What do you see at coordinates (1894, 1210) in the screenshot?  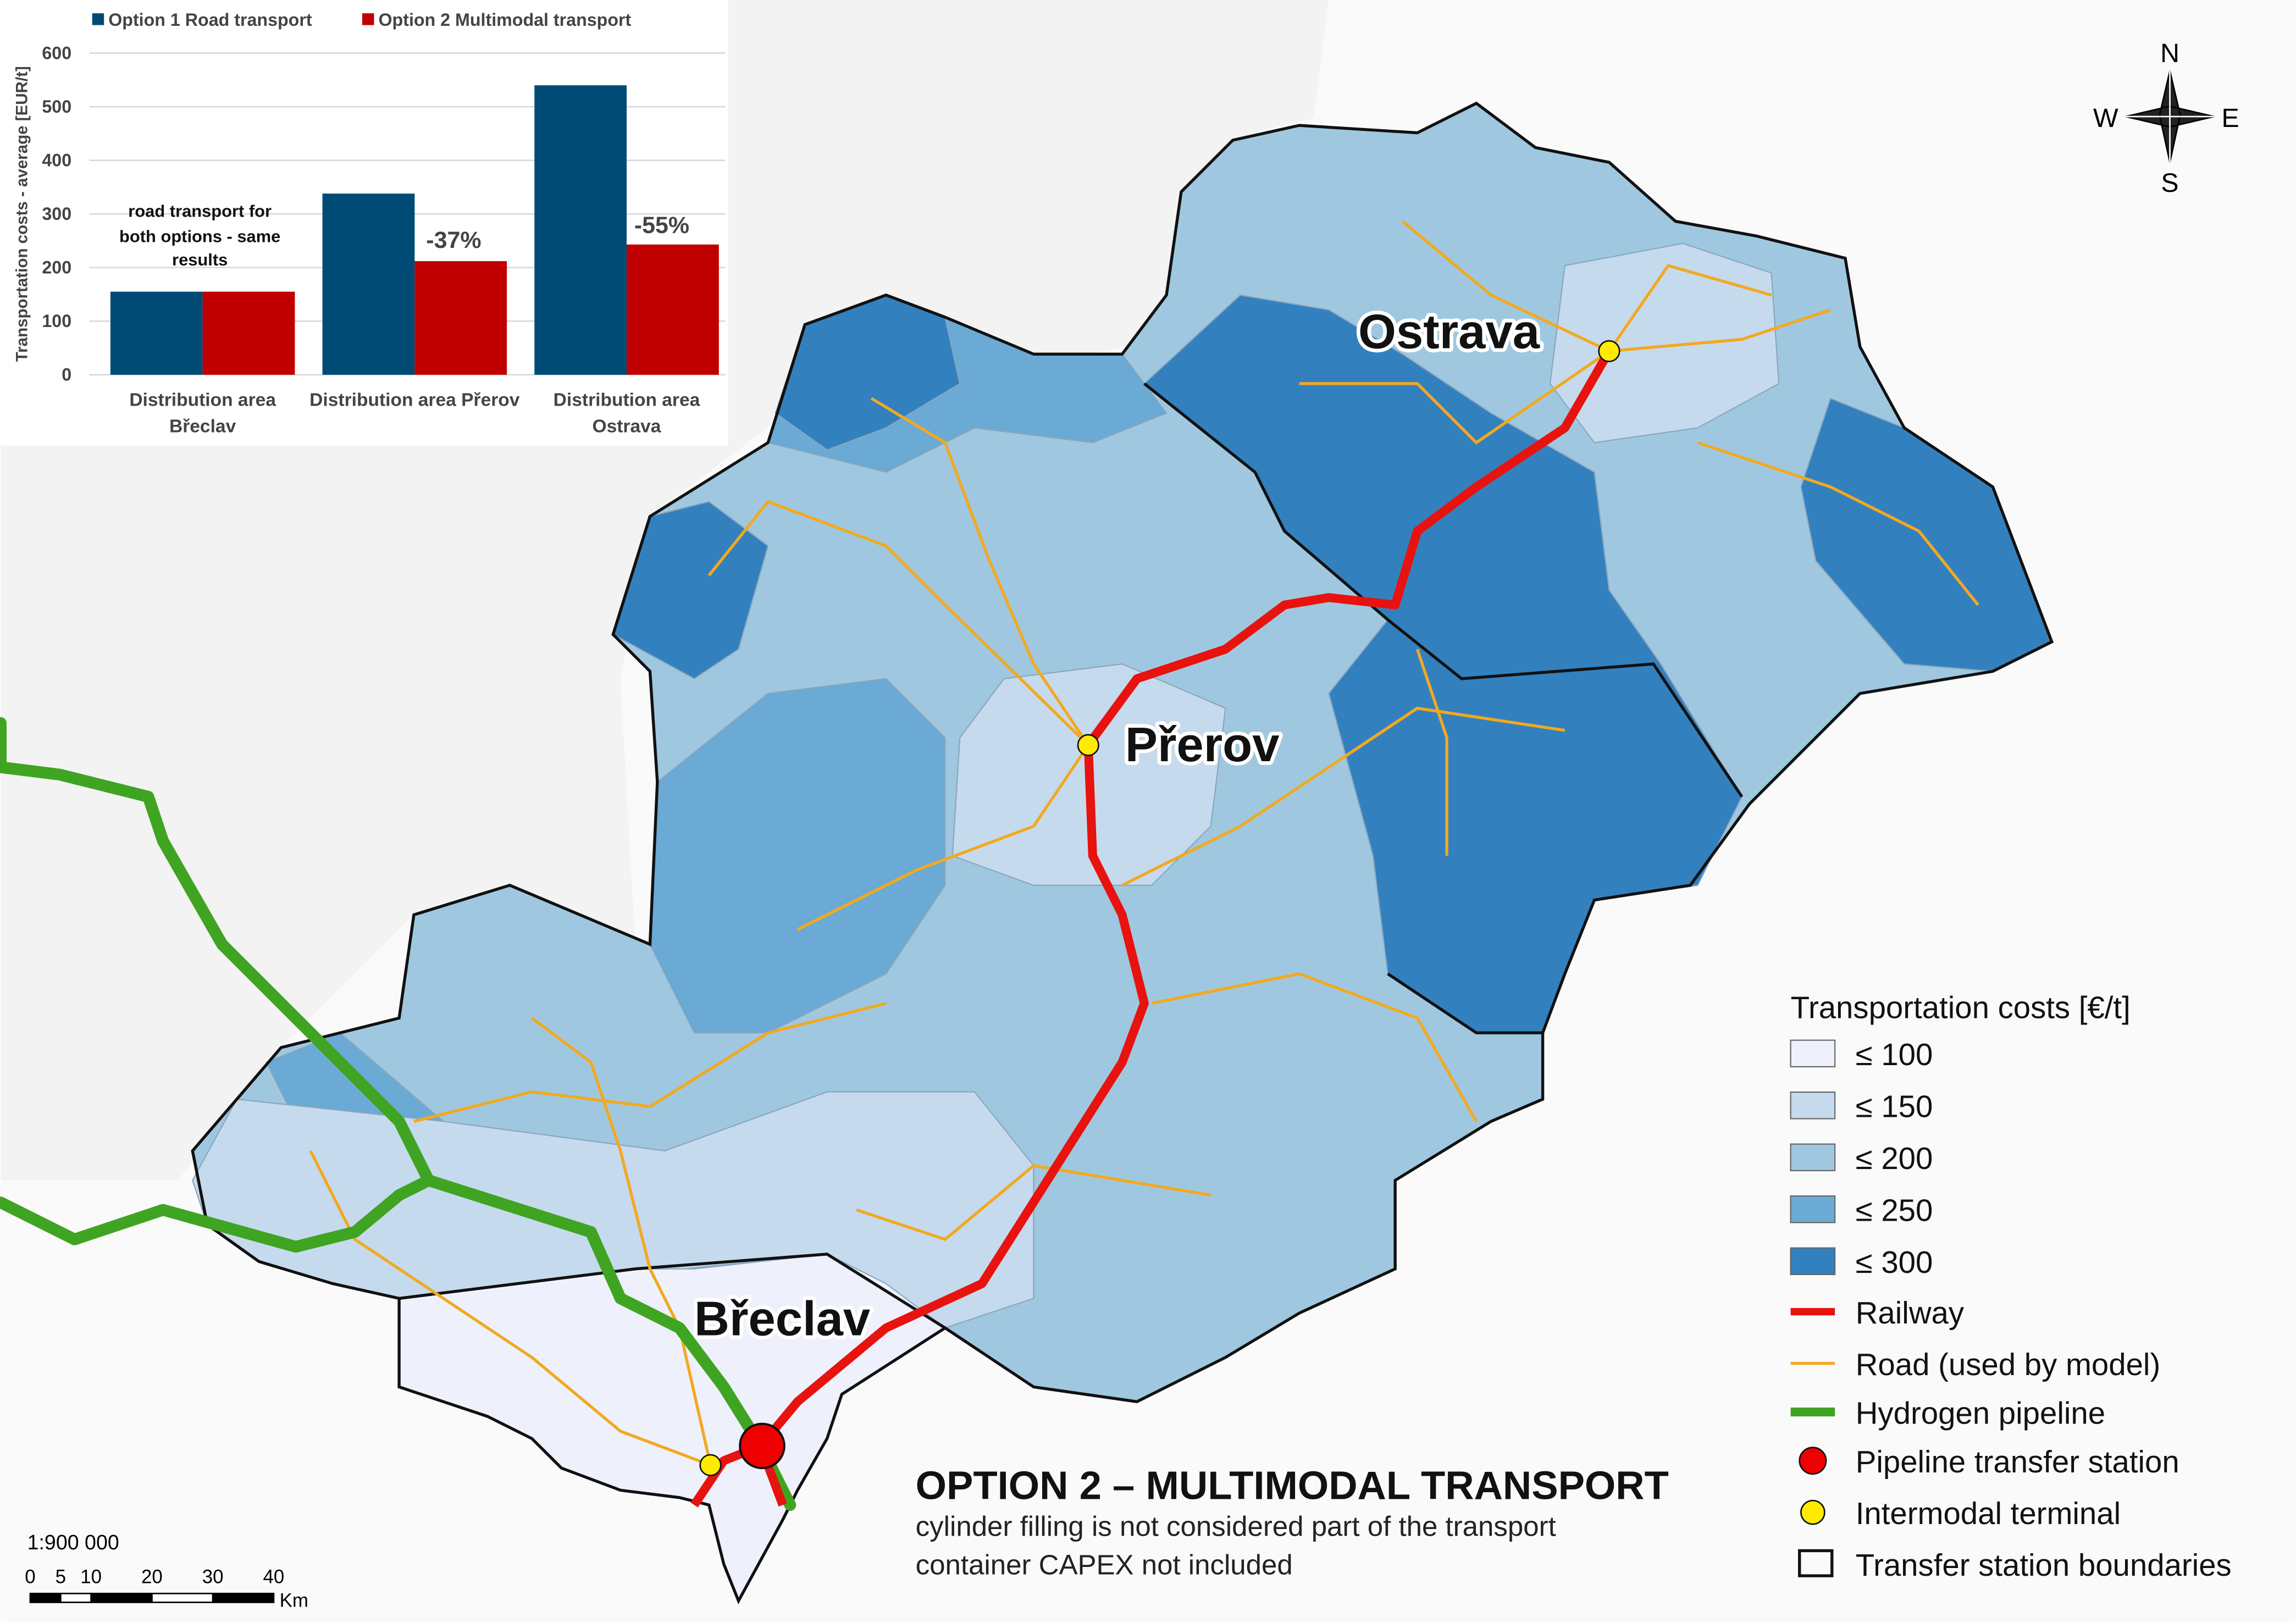 I see `legend-label: ≤ 250` at bounding box center [1894, 1210].